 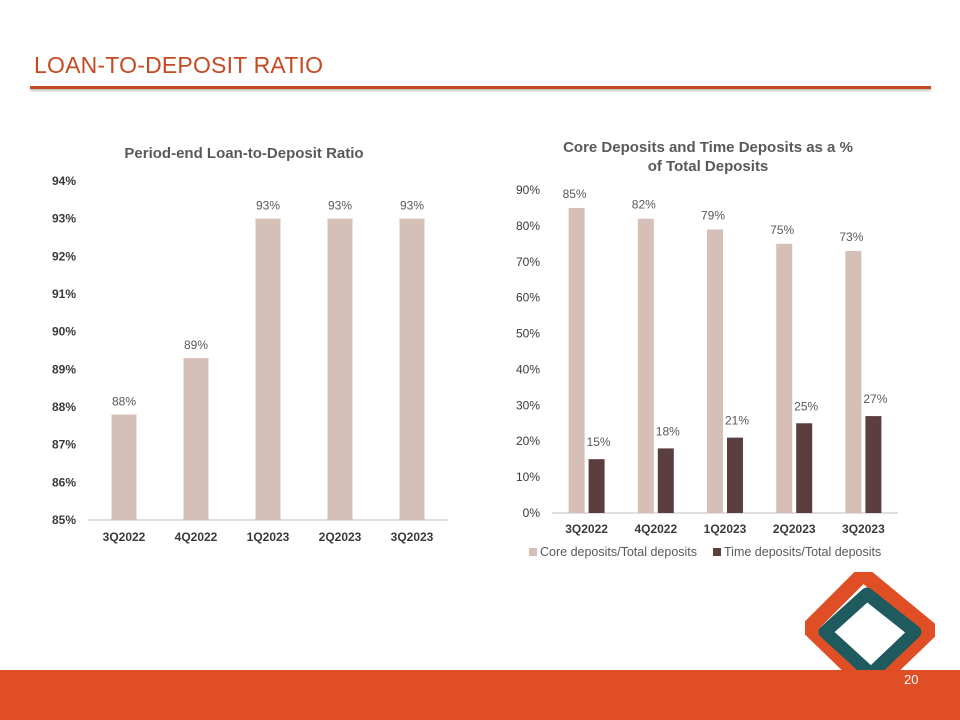 What do you see at coordinates (64, 219) in the screenshot?
I see `y-tick-label: 93%` at bounding box center [64, 219].